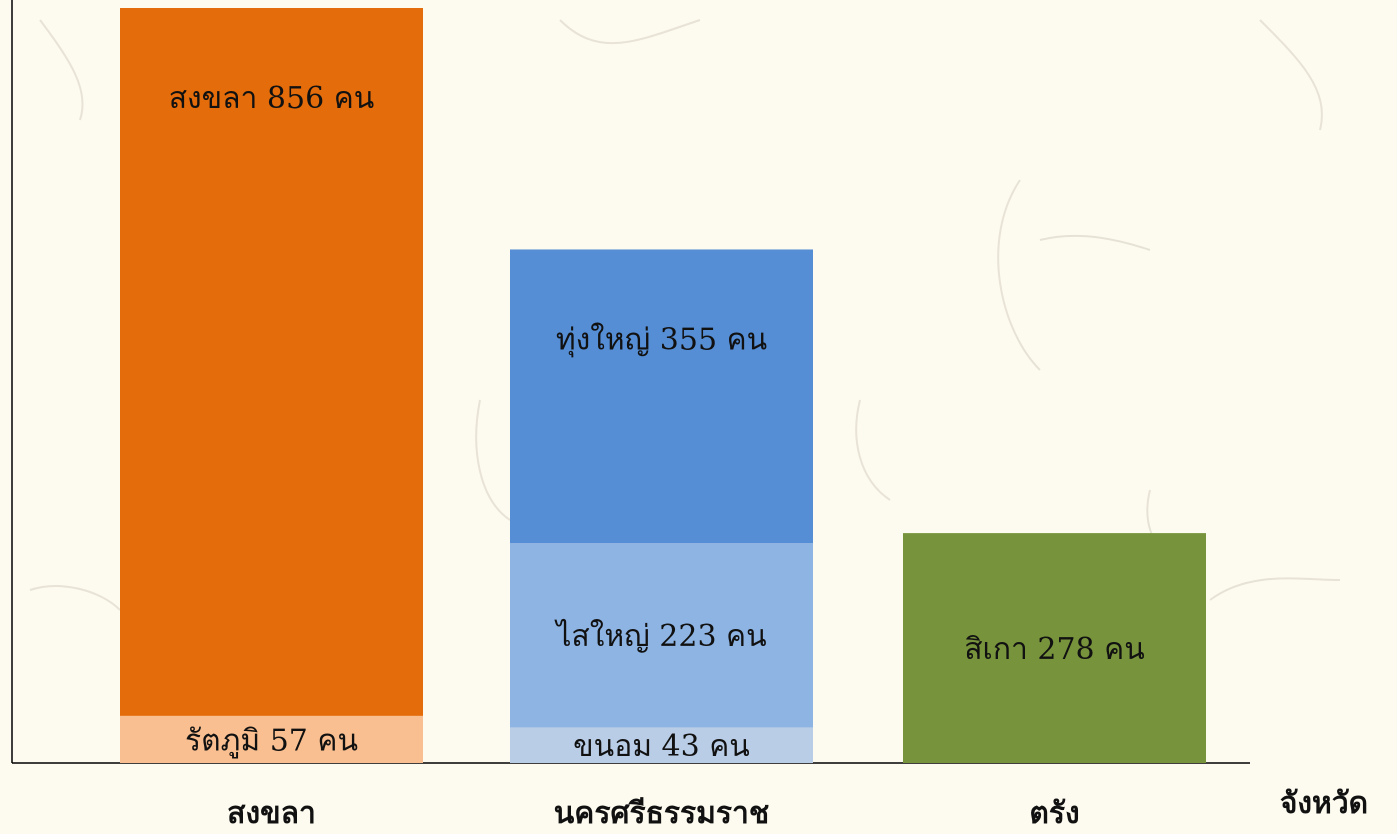 Image resolution: width=1397 pixels, height=834 pixels. Describe the element at coordinates (271, 813) in the screenshot. I see `category-tick-label: สงขลา` at that location.